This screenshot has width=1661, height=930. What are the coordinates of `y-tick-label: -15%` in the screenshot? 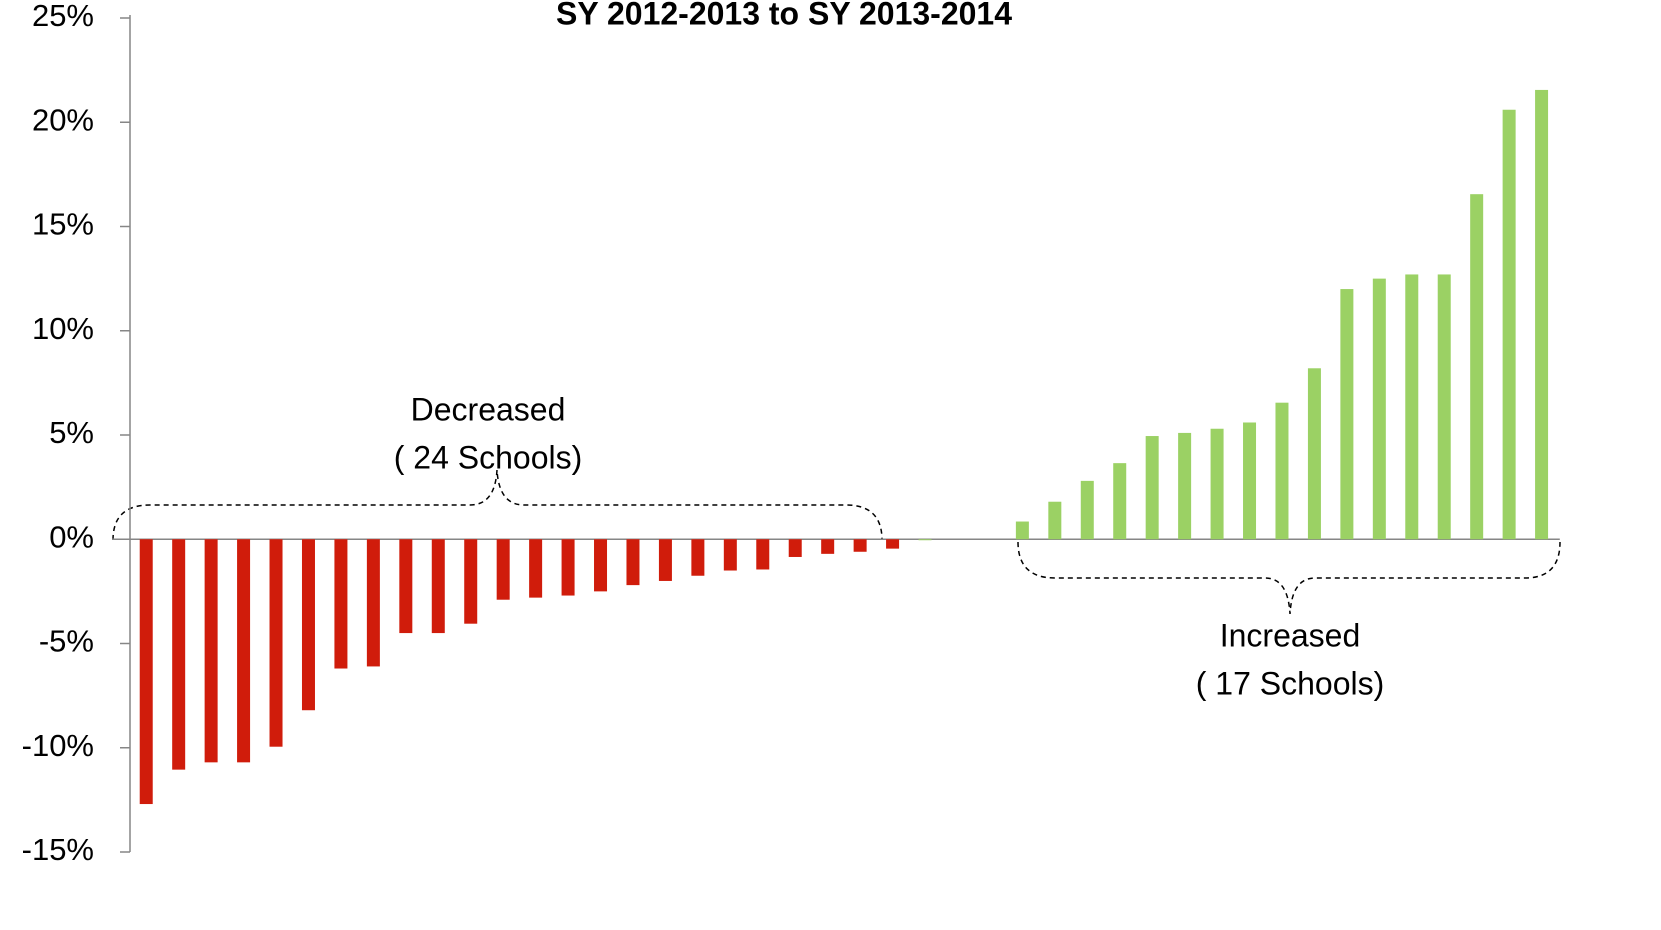 It's located at (58, 849).